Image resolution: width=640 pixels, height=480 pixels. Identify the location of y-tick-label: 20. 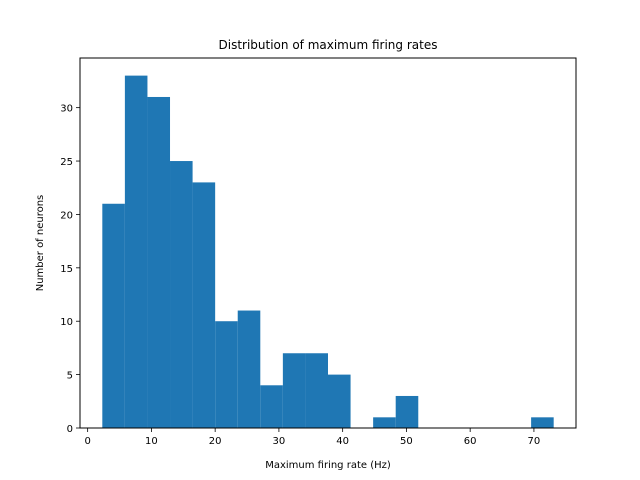
(66, 215).